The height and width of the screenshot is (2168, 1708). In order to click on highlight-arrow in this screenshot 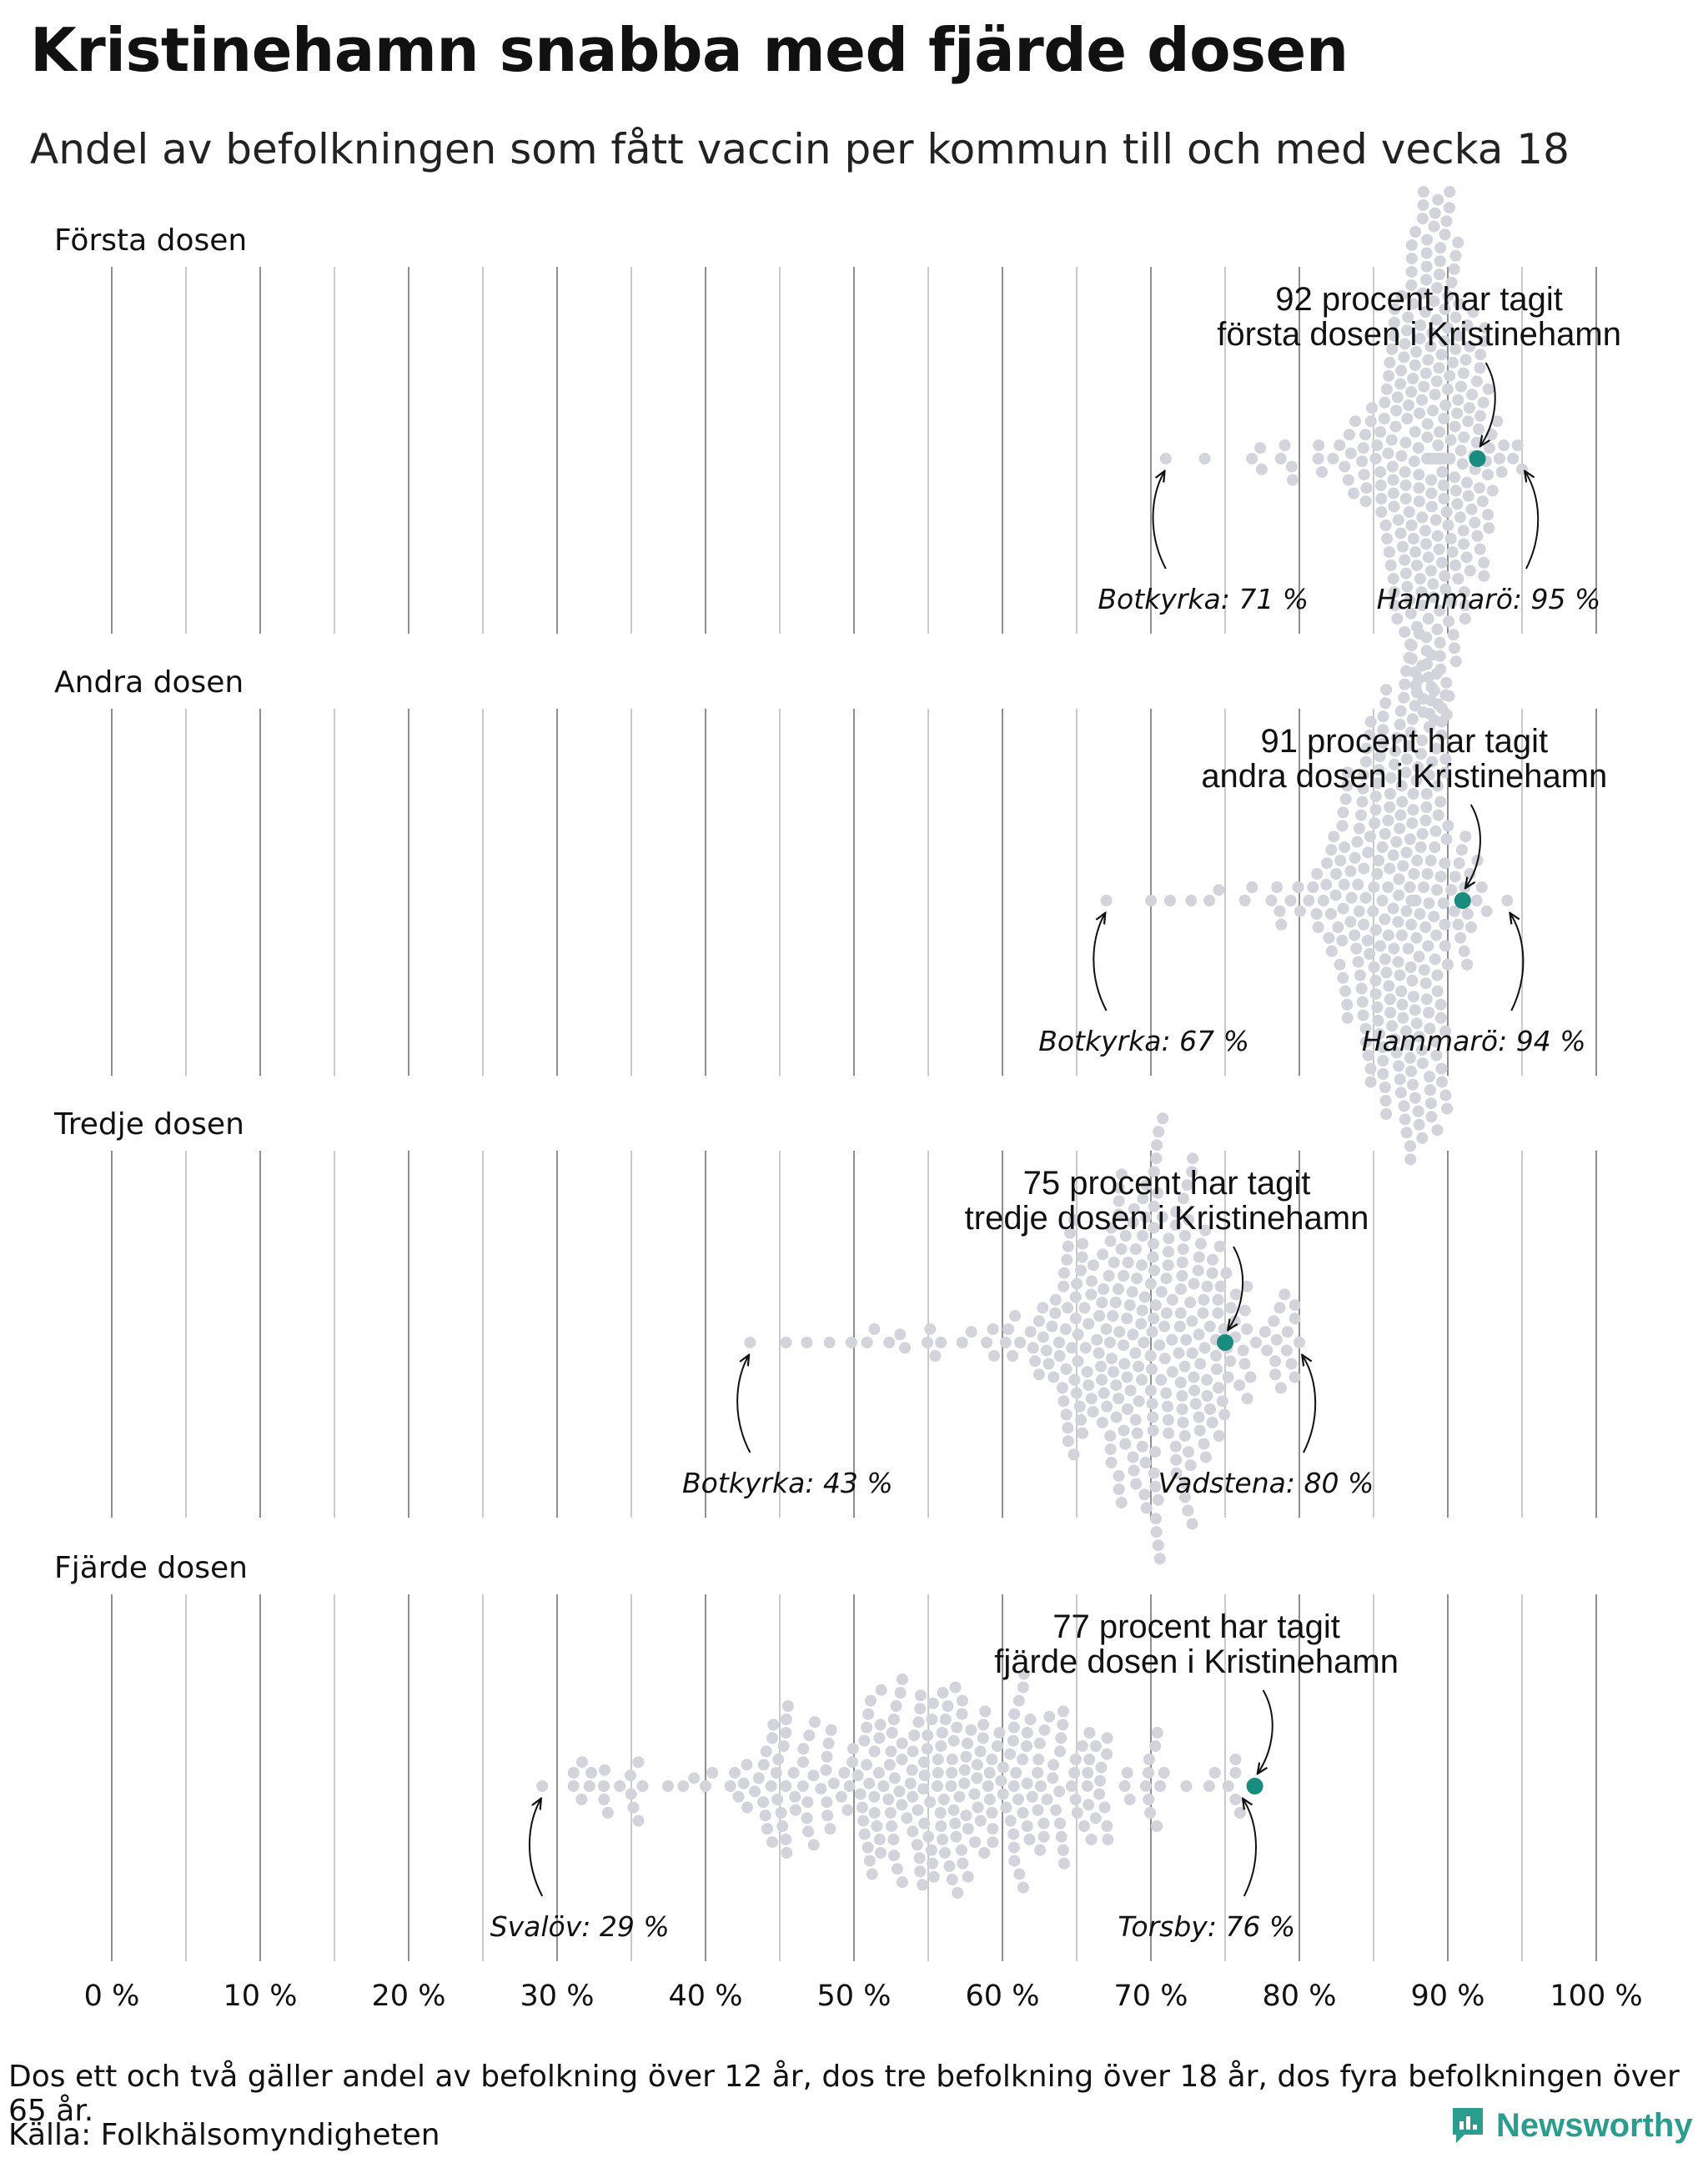, I will do `click(1488, 403)`.